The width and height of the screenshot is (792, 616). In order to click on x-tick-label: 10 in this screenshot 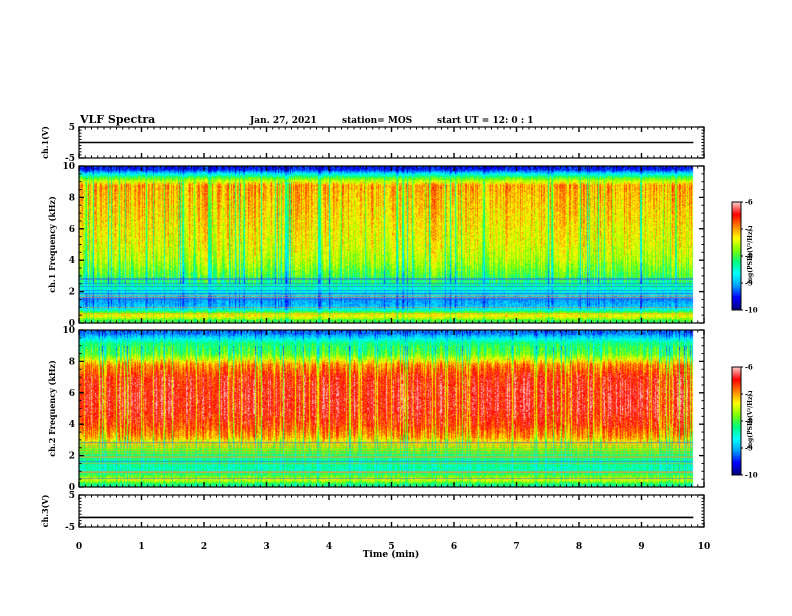, I will do `click(704, 547)`.